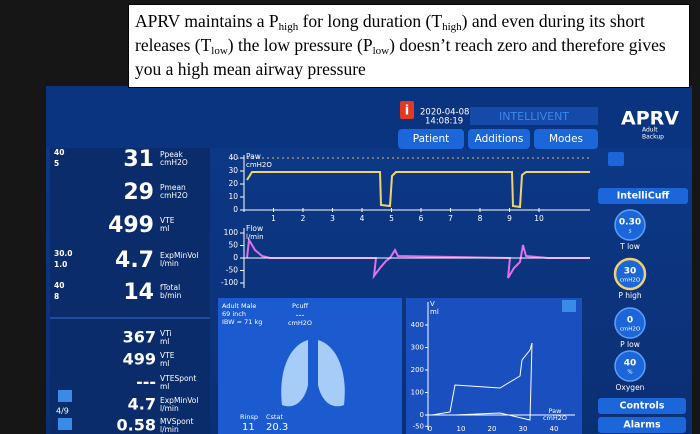 The height and width of the screenshot is (434, 700). Describe the element at coordinates (444, 122) in the screenshot. I see `time: 14:08:19` at that location.